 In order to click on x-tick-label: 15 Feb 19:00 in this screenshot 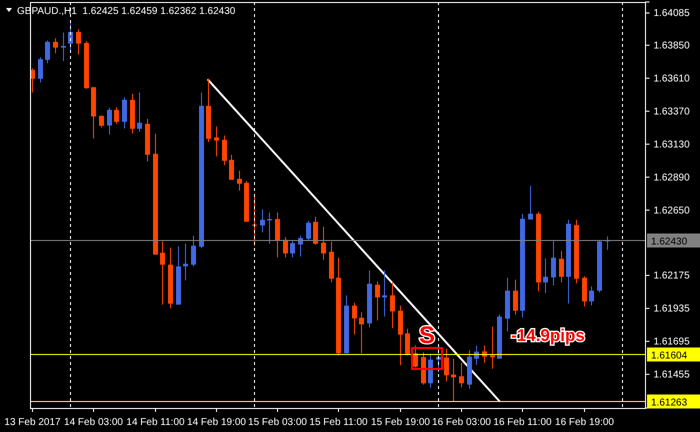, I will do `click(400, 422)`.